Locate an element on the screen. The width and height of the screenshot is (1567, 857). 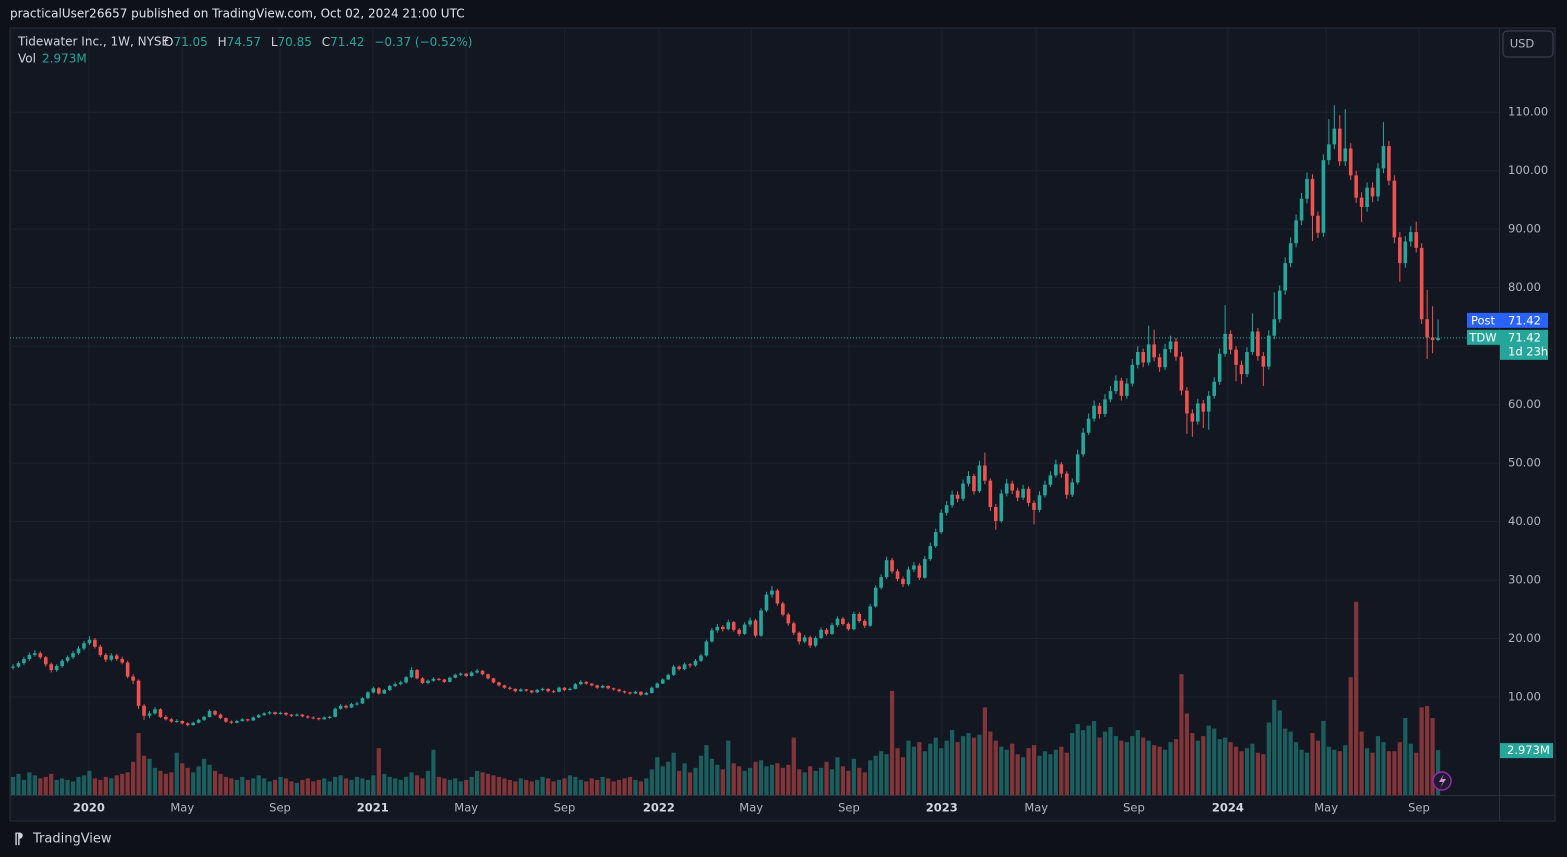
currency-button is located at coordinates (1528, 44).